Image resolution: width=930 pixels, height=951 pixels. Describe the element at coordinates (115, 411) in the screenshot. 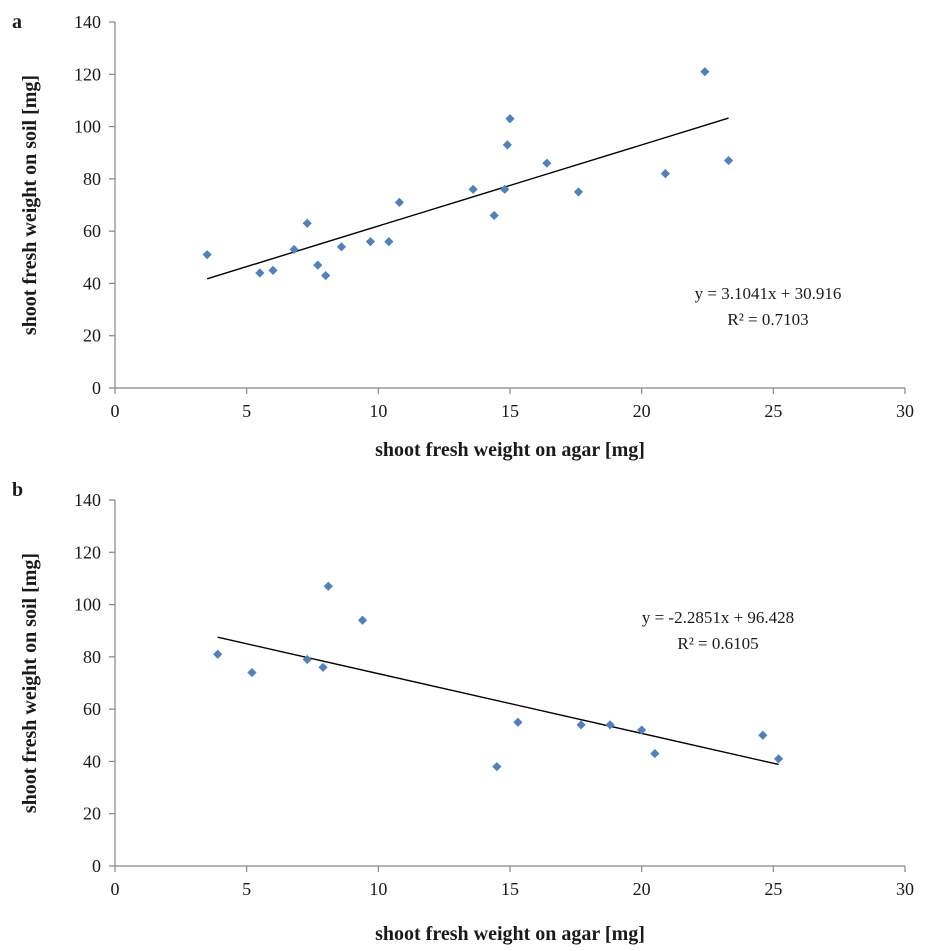

I see `panel-a-x-tick-label: 0` at that location.